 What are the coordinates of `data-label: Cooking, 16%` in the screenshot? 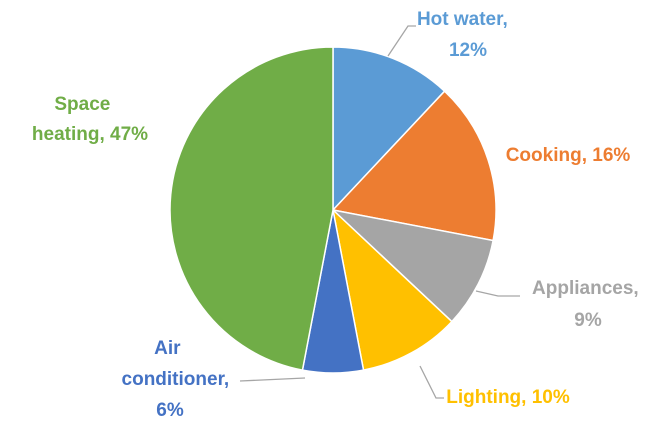 It's located at (568, 155).